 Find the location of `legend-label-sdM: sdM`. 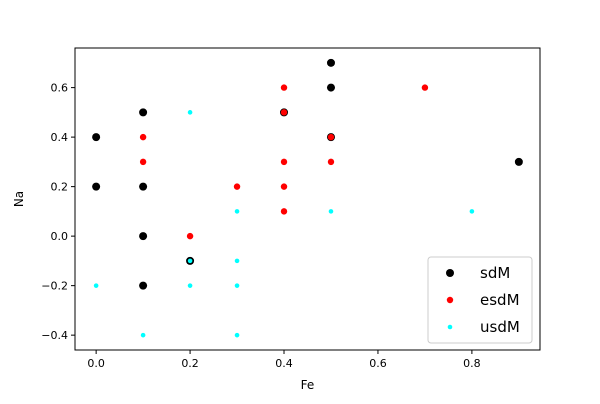

legend-label-sdM: sdM is located at coordinates (495, 273).